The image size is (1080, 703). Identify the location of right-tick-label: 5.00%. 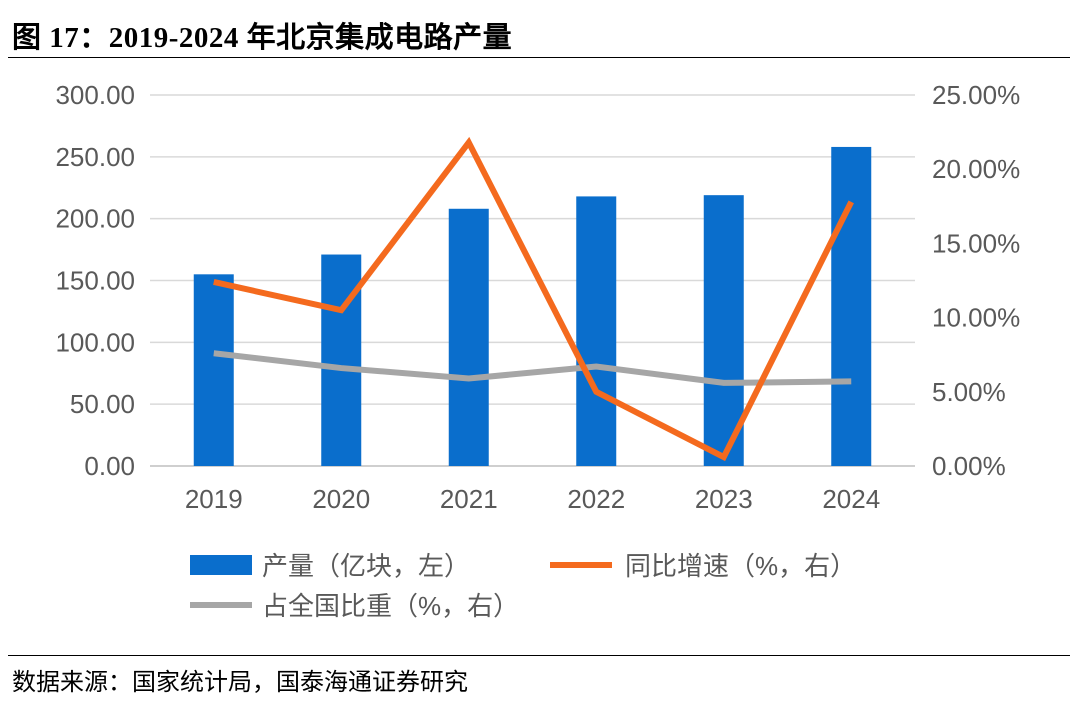
(969, 392).